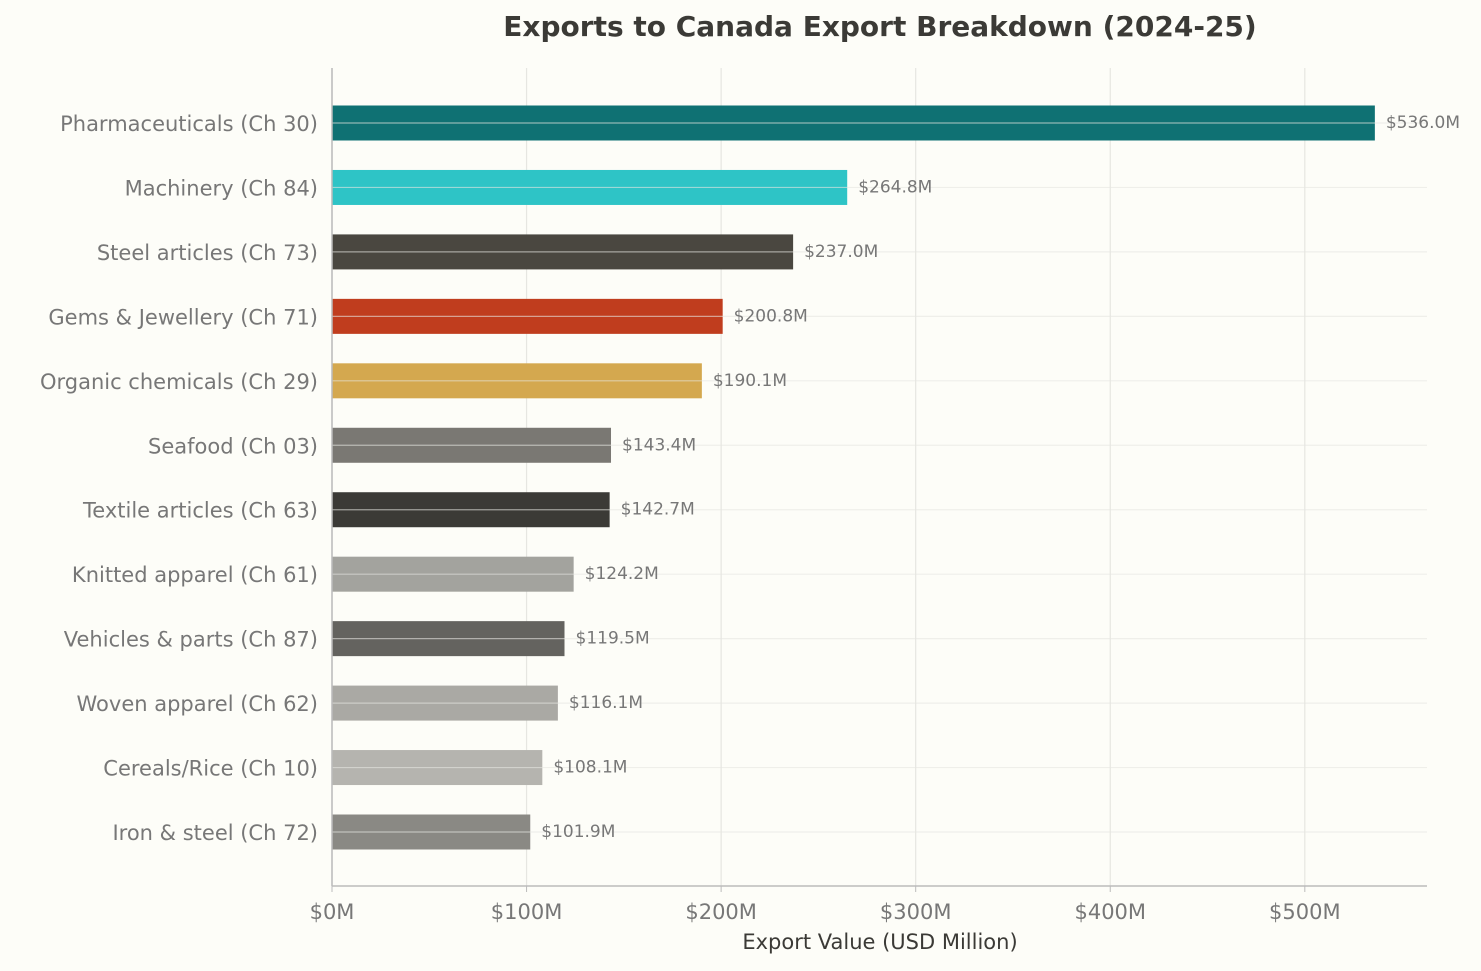 This screenshot has width=1481, height=971. Describe the element at coordinates (207, 253) in the screenshot. I see `y-tick-label: Steel articles (Ch 73)` at that location.